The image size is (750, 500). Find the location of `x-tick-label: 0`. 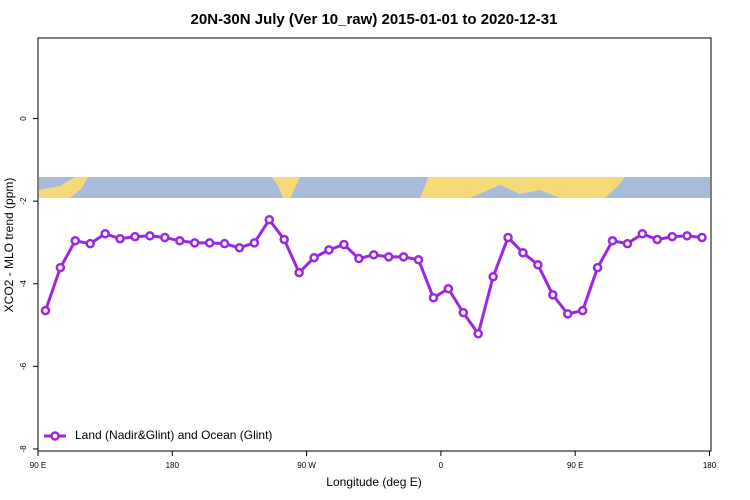

x-tick-label: 0 is located at coordinates (441, 465).